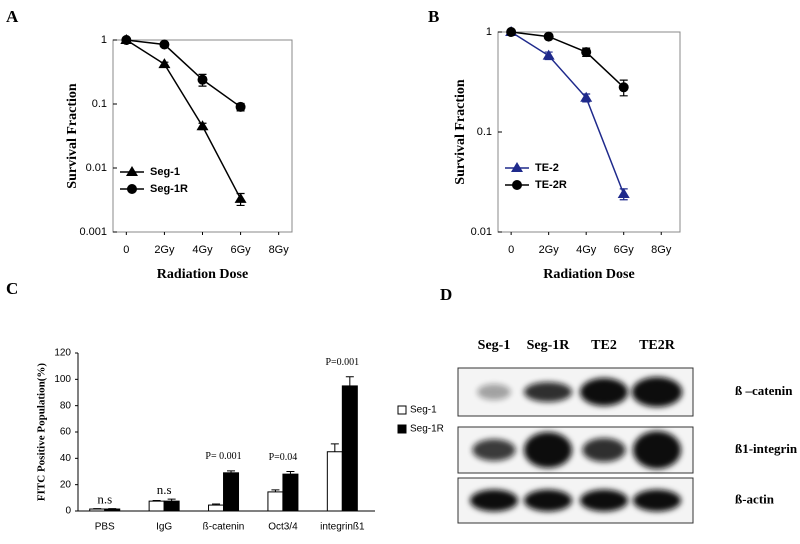 Image resolution: width=800 pixels, height=544 pixels. I want to click on lane-label: TE2R, so click(657, 345).